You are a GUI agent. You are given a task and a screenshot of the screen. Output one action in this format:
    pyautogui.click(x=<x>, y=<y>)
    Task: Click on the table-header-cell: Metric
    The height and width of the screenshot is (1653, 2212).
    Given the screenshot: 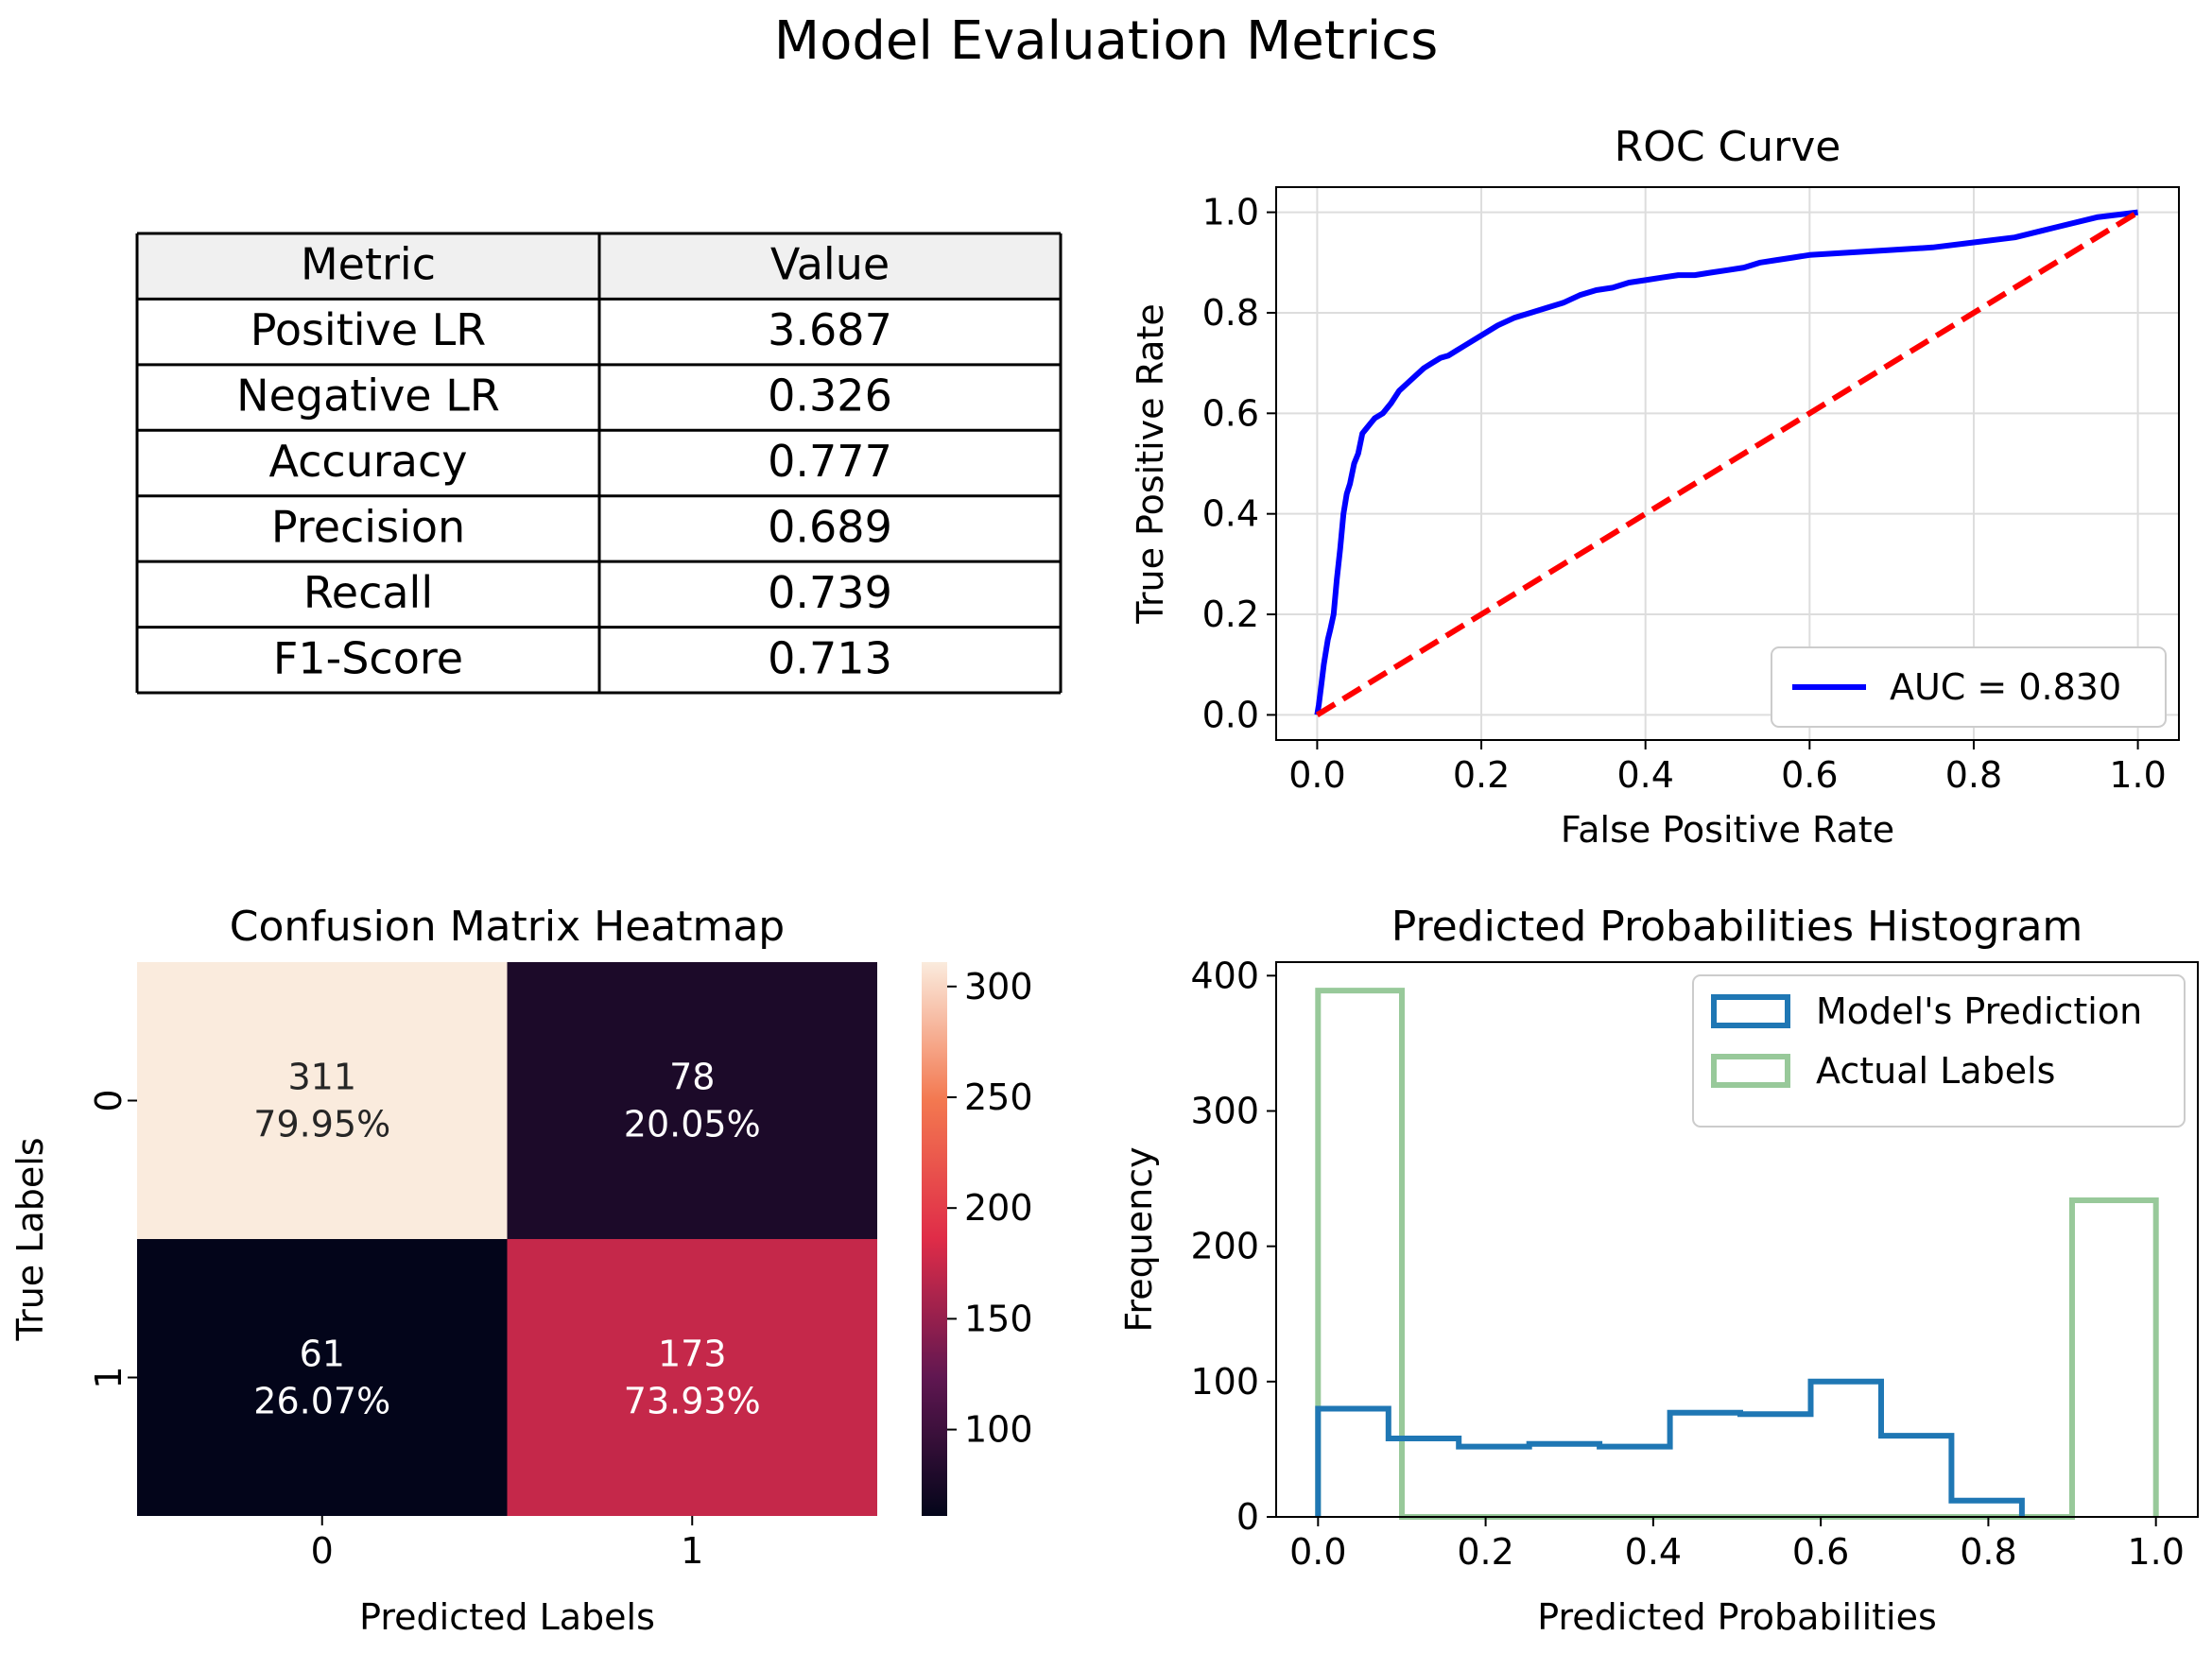 What is the action you would take?
    pyautogui.click(x=368, y=264)
    